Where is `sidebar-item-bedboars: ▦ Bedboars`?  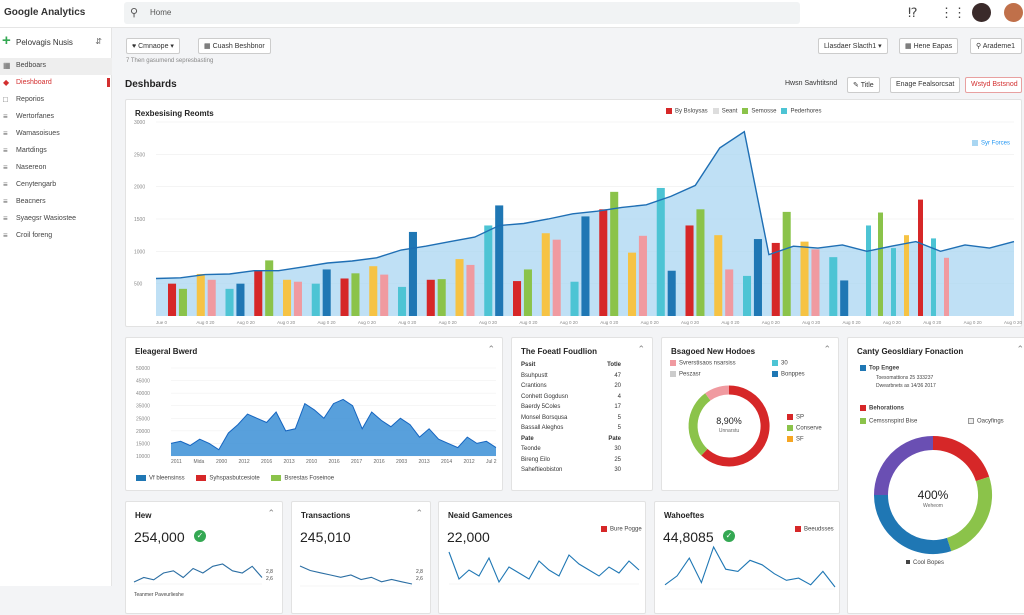
sidebar-item-bedboars: ▦ Bedboars is located at coordinates (56, 66).